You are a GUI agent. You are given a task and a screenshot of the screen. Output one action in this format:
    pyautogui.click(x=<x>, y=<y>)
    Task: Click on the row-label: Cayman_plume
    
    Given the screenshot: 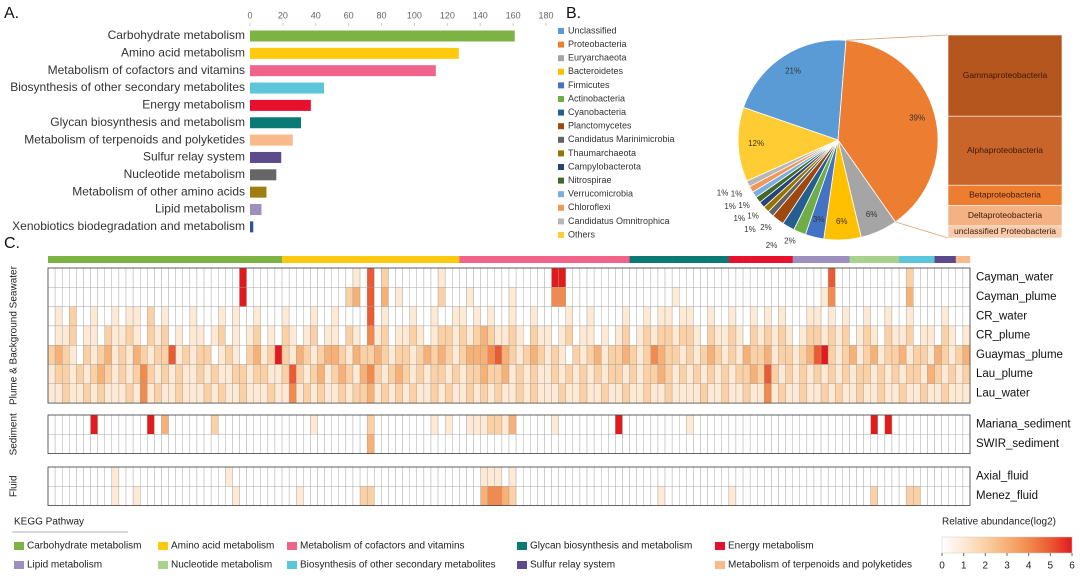 What is the action you would take?
    pyautogui.click(x=1016, y=297)
    